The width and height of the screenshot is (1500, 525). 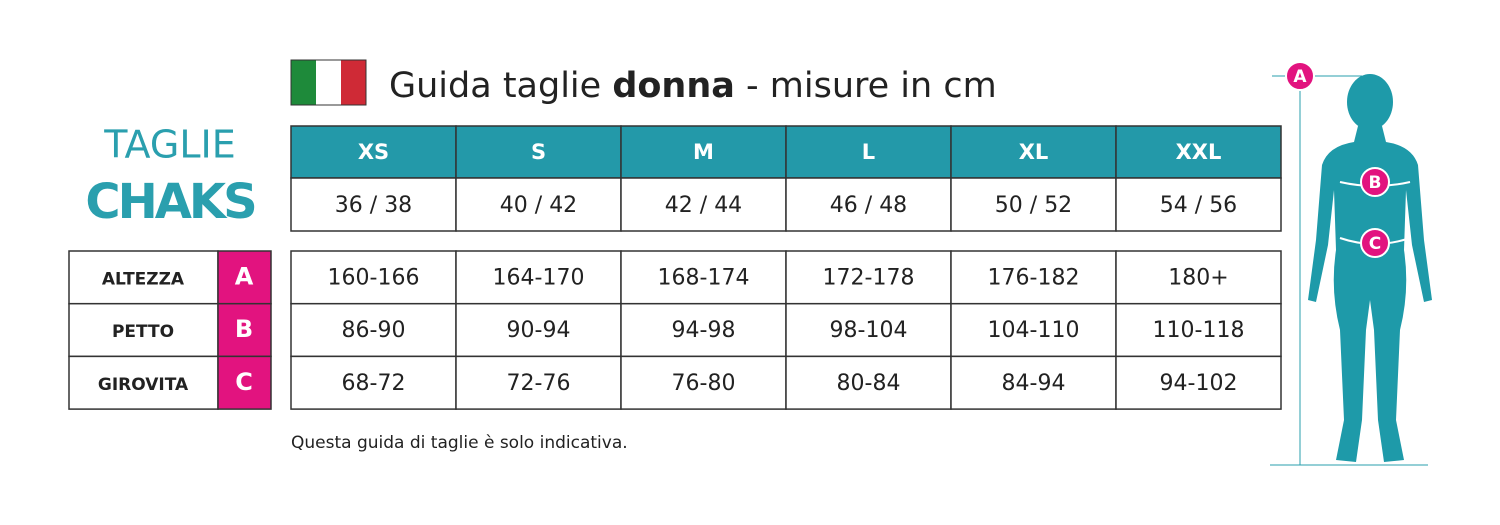 I want to click on measure-label: ALTEZZA, so click(x=143, y=279).